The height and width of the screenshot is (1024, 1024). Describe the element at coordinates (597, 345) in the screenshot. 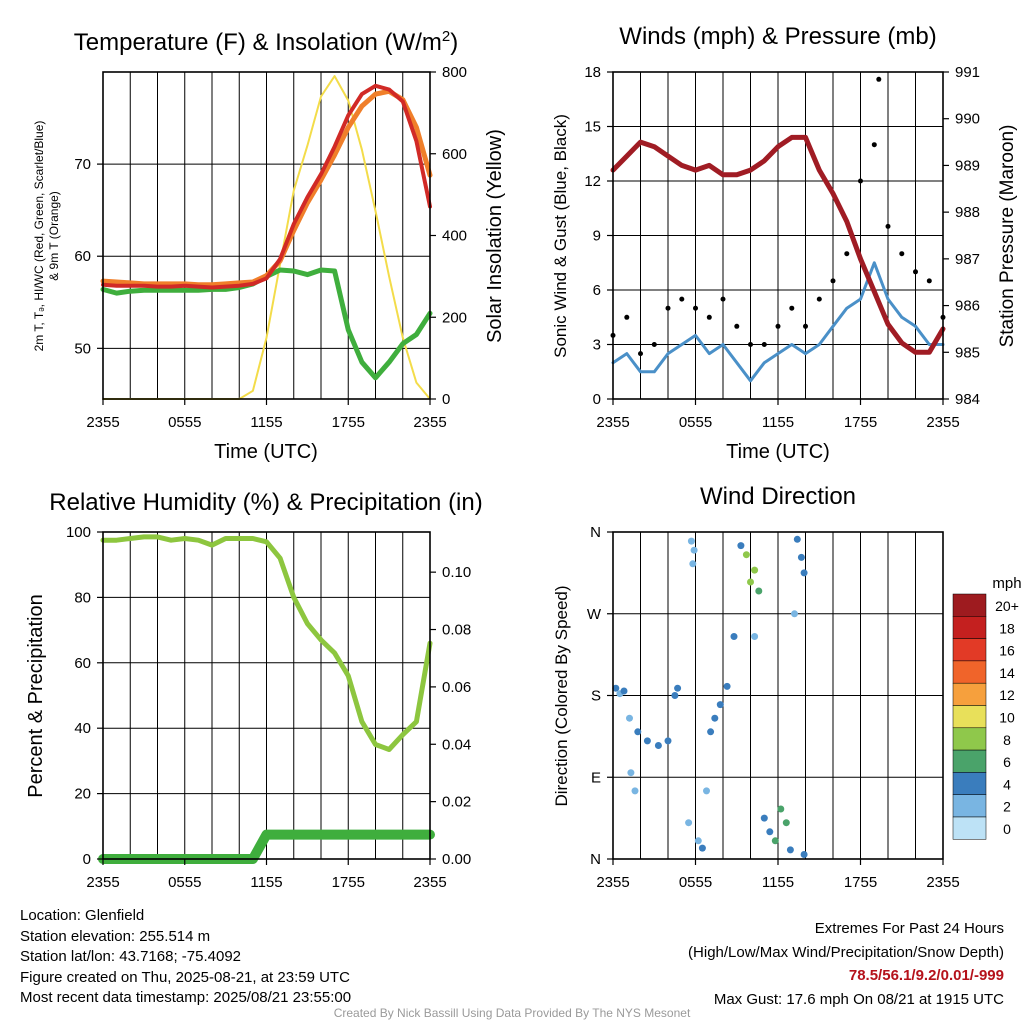

I see `y-tick-label-left: 3` at that location.